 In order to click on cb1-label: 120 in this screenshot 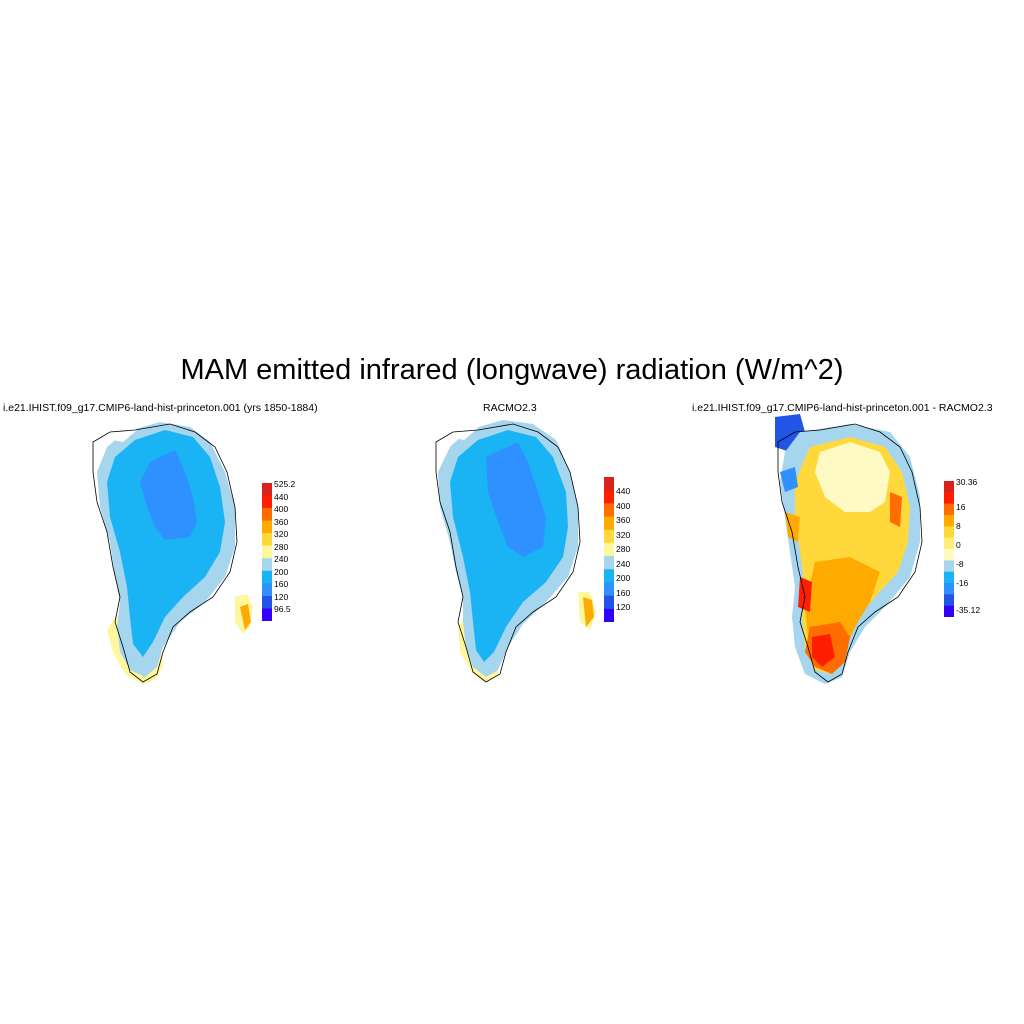, I will do `click(281, 596)`.